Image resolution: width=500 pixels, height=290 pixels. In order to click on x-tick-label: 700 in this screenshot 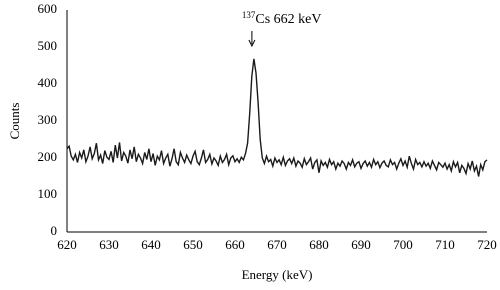, I will do `click(403, 244)`.